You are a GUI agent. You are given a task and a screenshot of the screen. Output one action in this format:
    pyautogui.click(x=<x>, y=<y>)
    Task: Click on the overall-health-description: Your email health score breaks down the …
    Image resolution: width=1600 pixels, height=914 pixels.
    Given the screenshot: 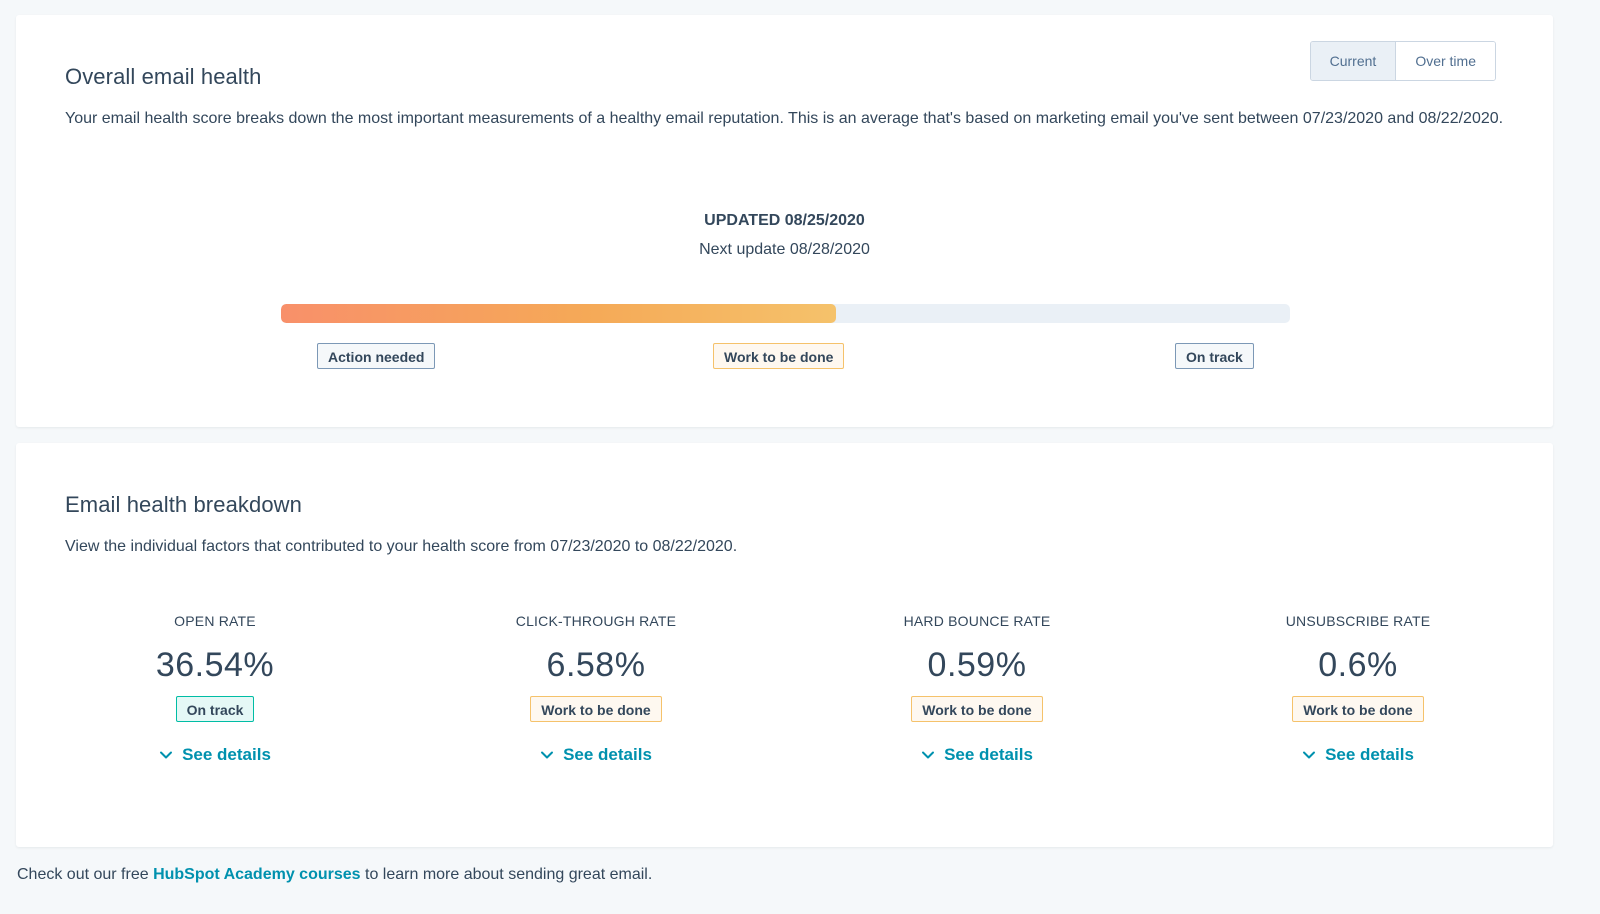 What is the action you would take?
    pyautogui.click(x=784, y=118)
    